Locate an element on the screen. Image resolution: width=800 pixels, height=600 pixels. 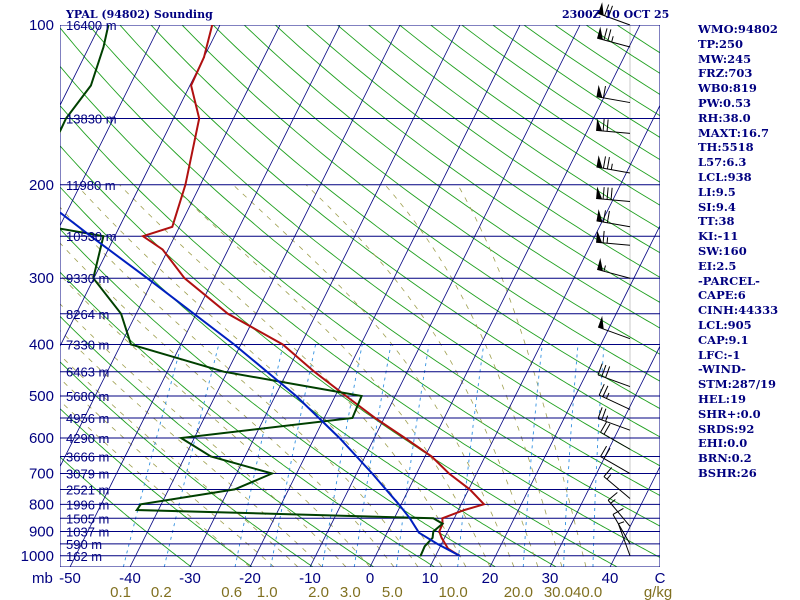
height-label: 4956 m is located at coordinates (87, 418).